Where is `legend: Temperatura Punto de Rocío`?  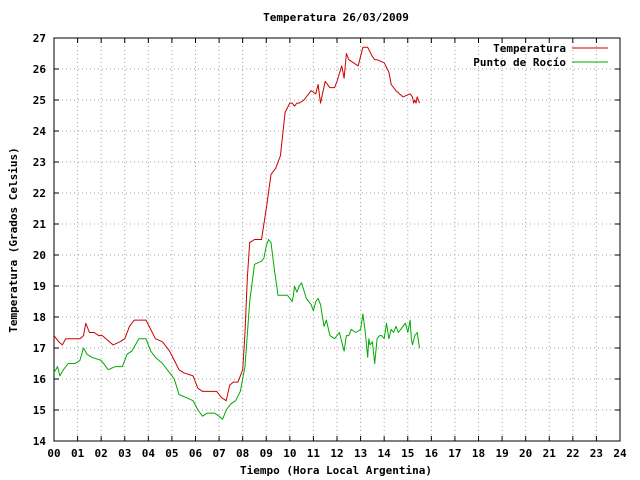
legend: Temperatura Punto de Rocío is located at coordinates (540, 55).